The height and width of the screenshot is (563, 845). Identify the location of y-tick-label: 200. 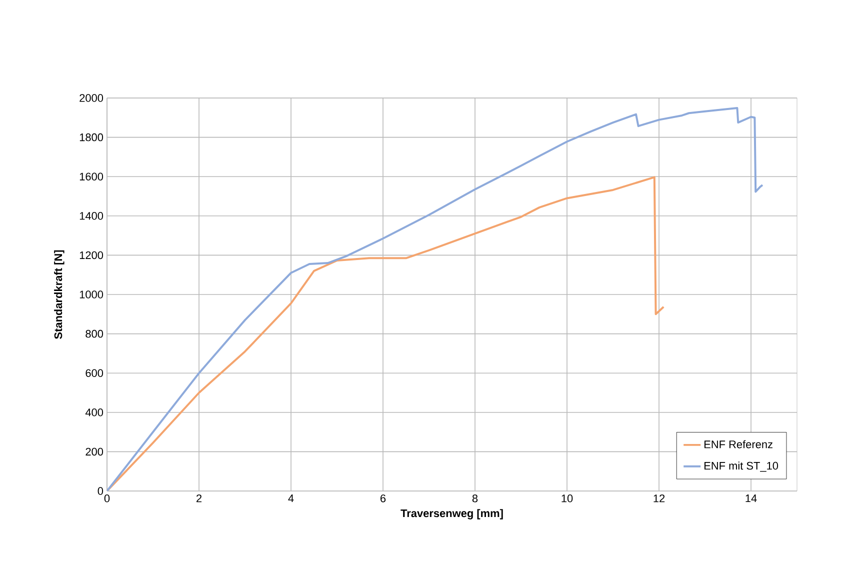
(95, 452).